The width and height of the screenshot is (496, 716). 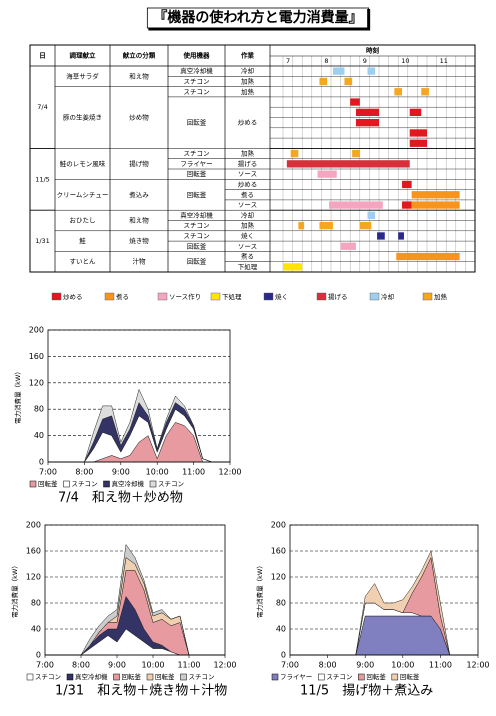 What do you see at coordinates (82, 117) in the screenshot?
I see `table-cell: 豚の生姜焼き` at bounding box center [82, 117].